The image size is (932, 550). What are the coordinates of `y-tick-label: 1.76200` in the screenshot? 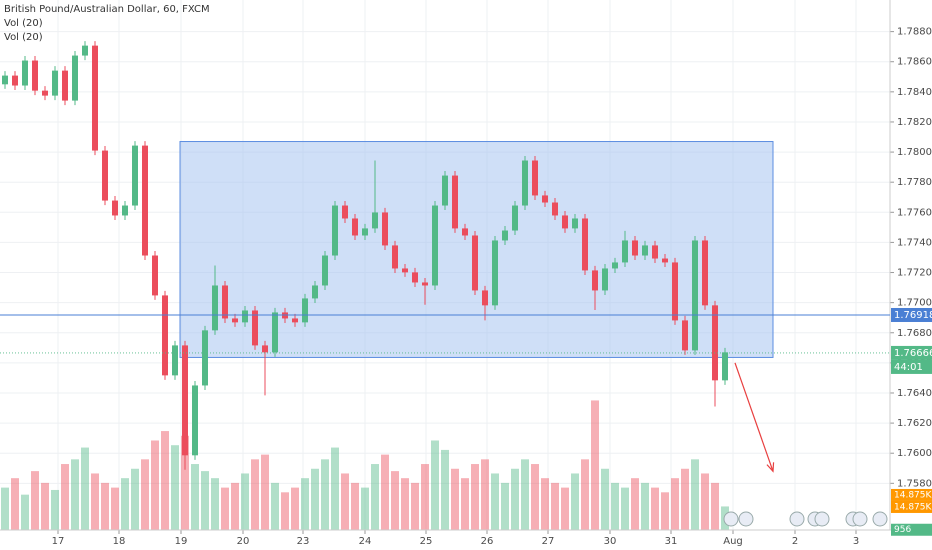 It's located at (914, 423).